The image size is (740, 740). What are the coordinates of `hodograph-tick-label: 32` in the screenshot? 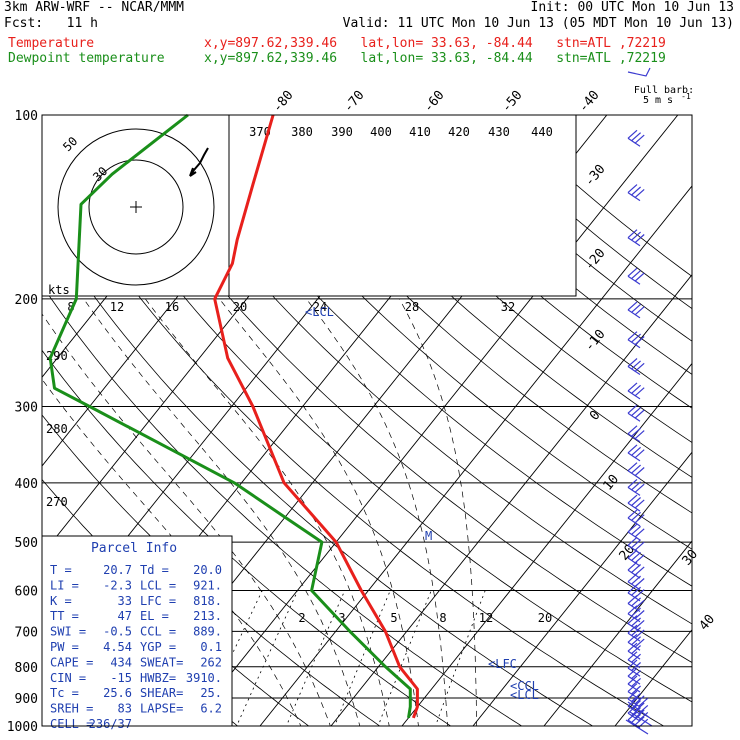 It's located at (508, 307).